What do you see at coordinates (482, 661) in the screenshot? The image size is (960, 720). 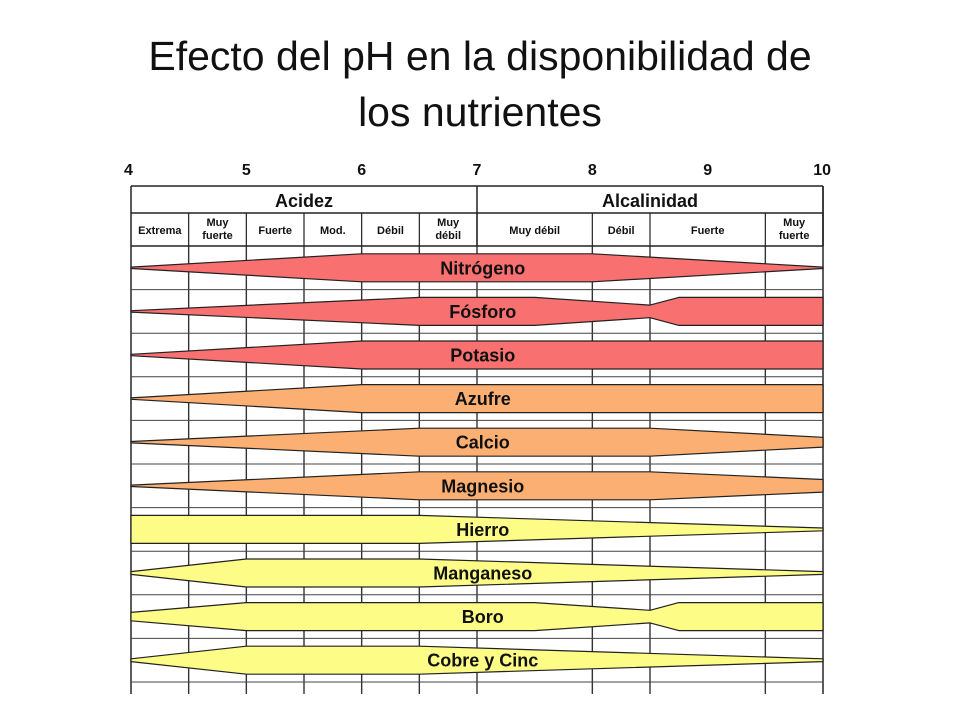 I see `nutrient-label: Cobre y Cinc` at bounding box center [482, 661].